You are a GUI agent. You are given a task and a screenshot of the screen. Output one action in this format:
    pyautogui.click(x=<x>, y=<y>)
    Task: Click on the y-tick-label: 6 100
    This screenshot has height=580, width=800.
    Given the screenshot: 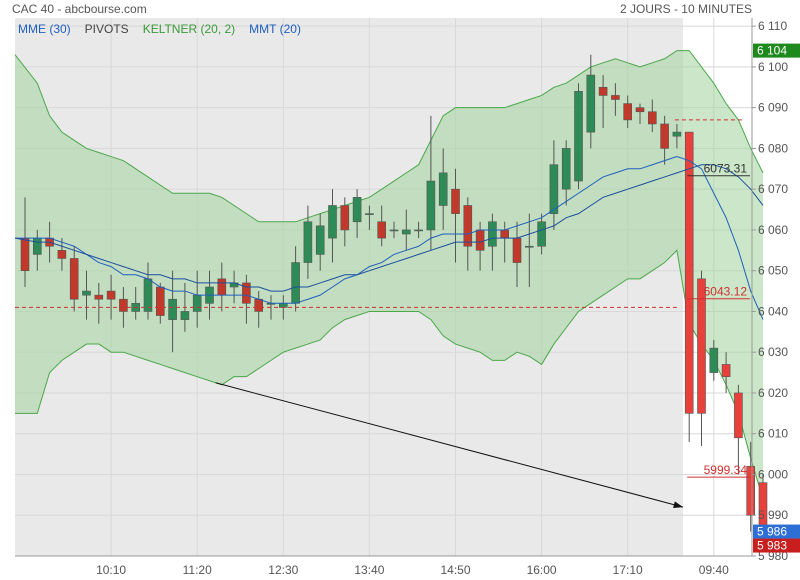 What is the action you would take?
    pyautogui.click(x=773, y=67)
    